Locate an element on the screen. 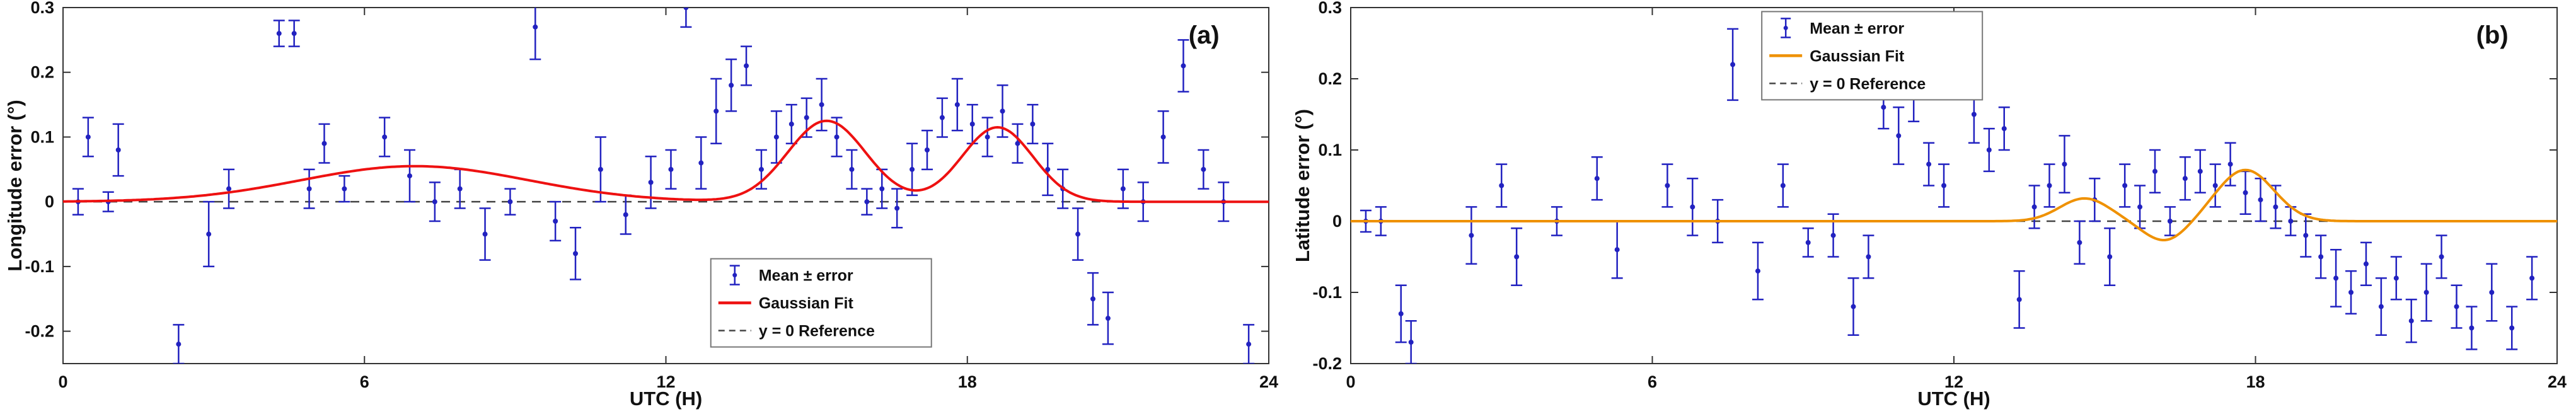 This screenshot has width=2576, height=414. x-tick-label: 18 is located at coordinates (968, 381).